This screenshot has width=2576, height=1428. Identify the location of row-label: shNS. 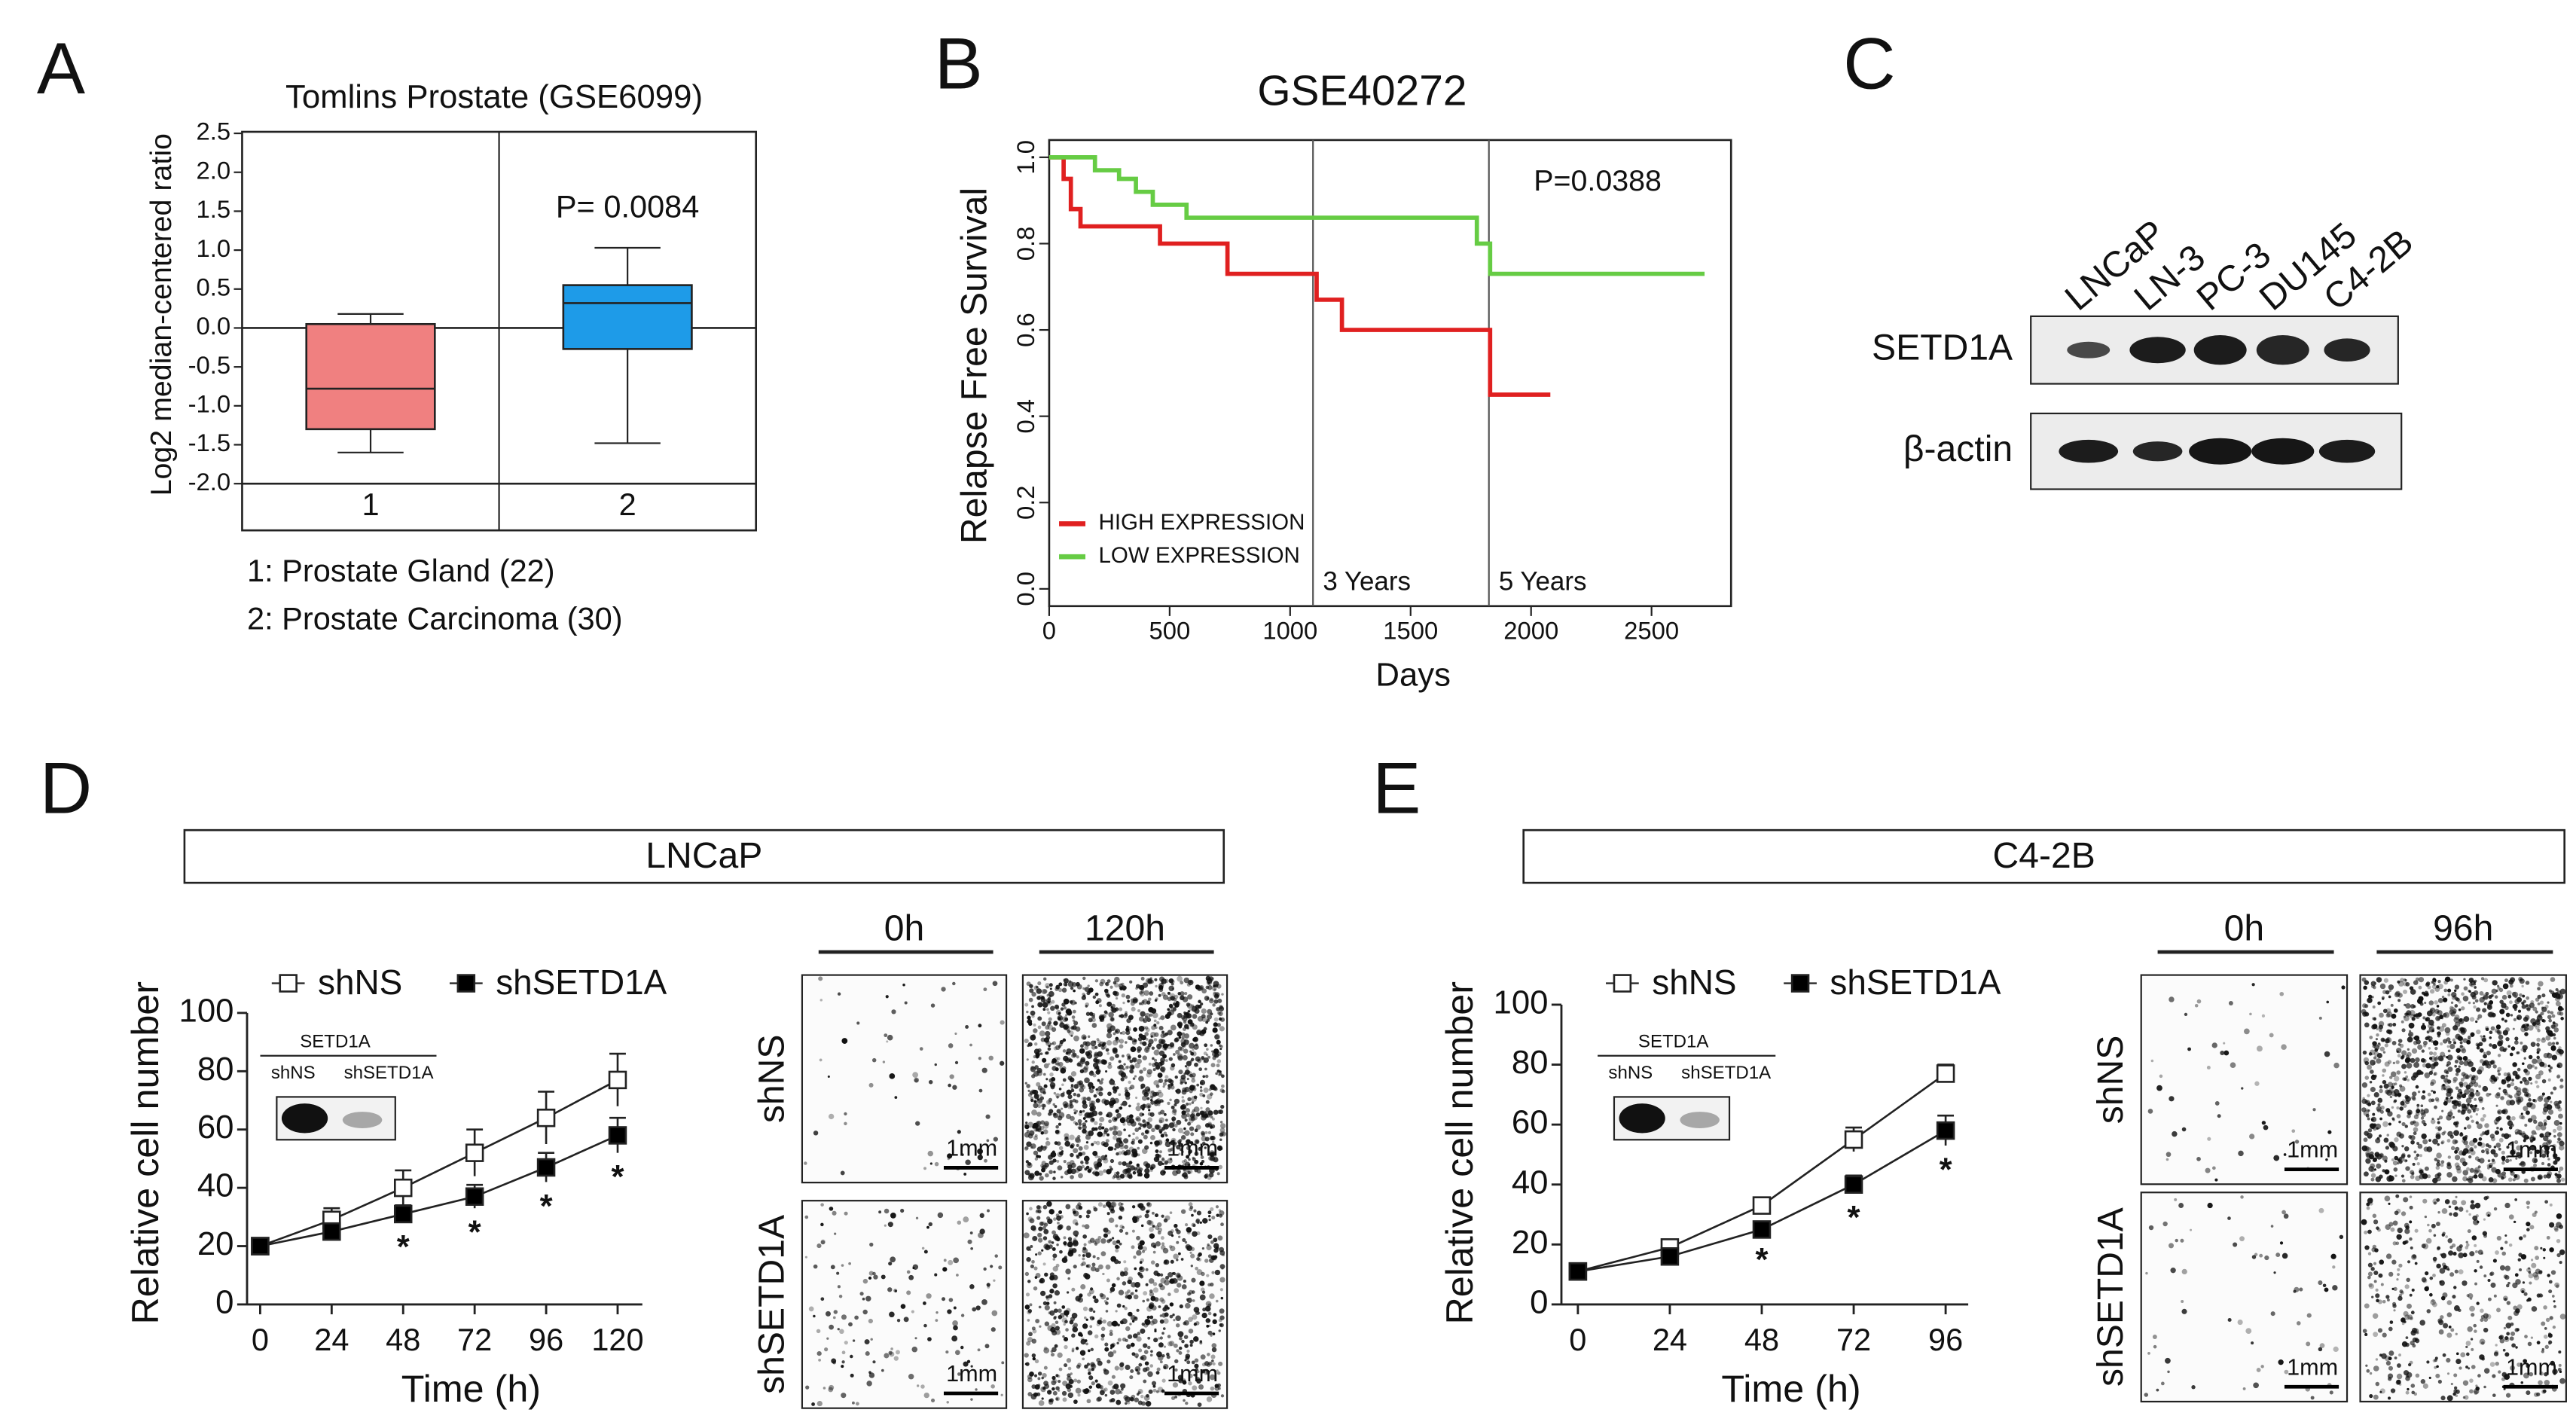
(772, 1079).